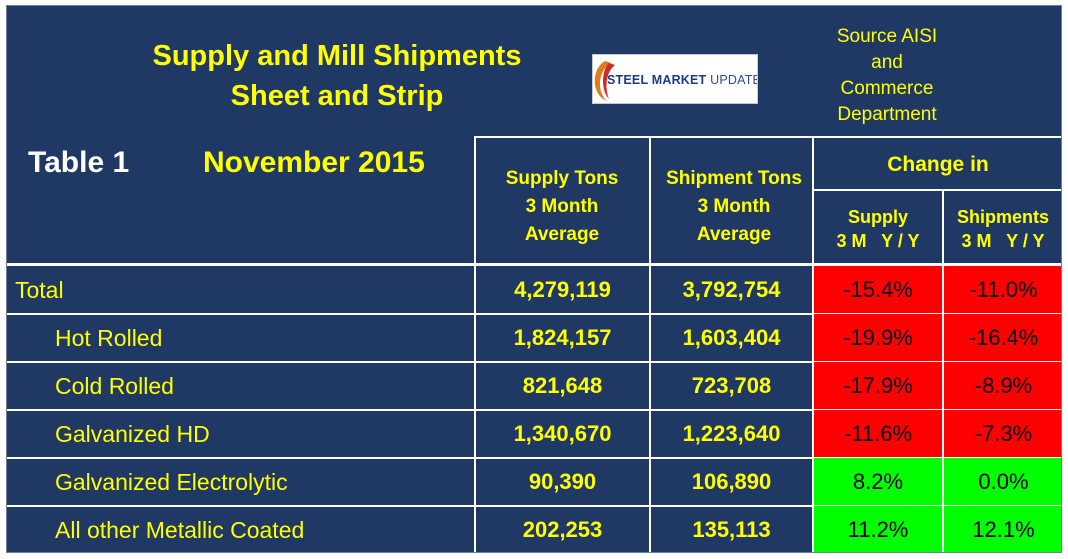  I want to click on shipment-tons-value: 1,223,640, so click(731, 433).